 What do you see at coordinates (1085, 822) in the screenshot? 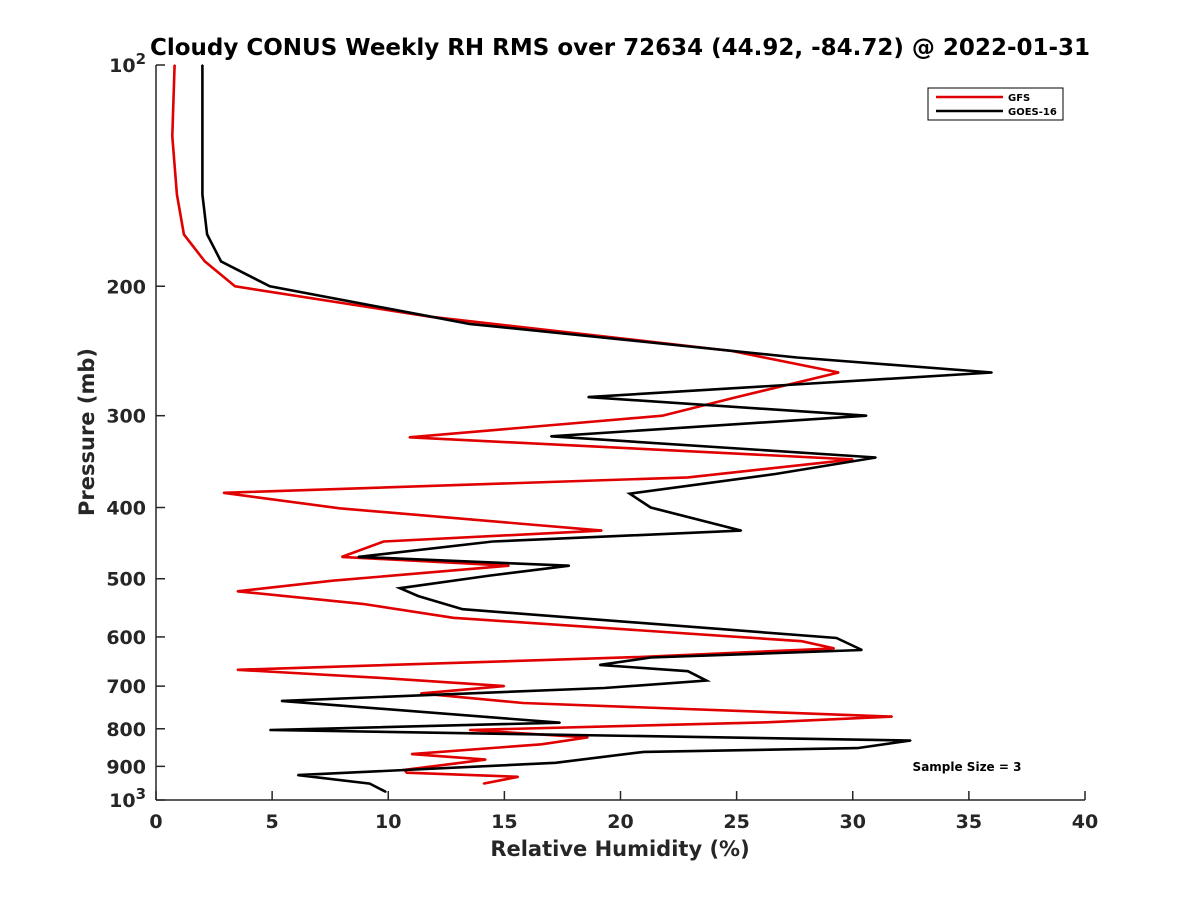
I see `x-tick-label: 40` at bounding box center [1085, 822].